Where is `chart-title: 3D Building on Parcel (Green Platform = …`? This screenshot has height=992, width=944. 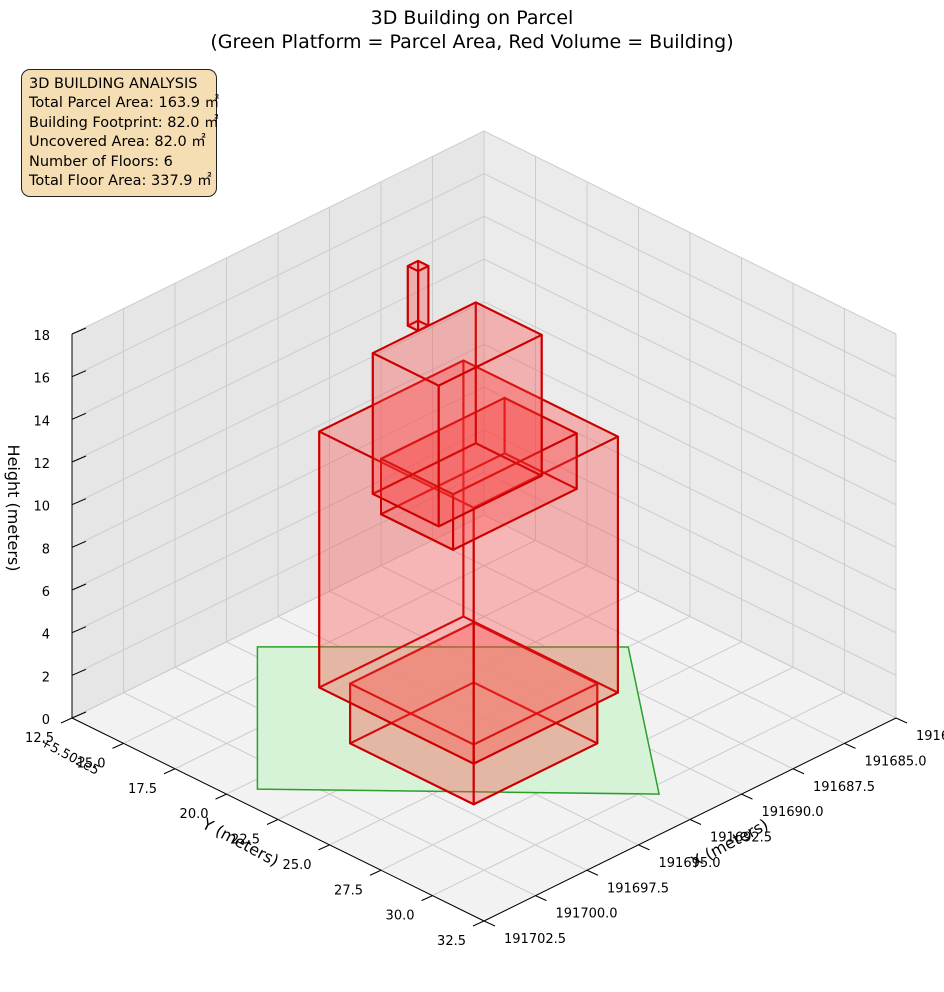 chart-title: 3D Building on Parcel (Green Platform = … is located at coordinates (472, 30).